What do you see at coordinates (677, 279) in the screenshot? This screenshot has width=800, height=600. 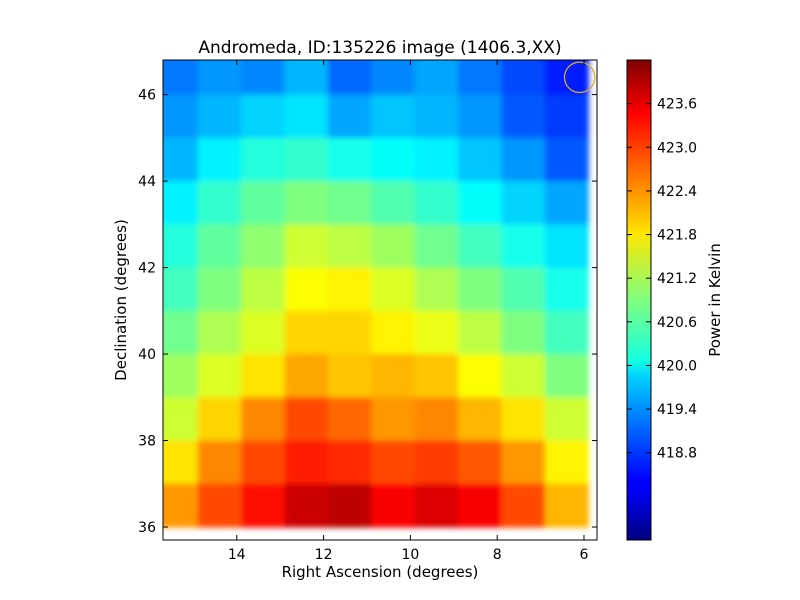 I see `colorbar-tick-label: 421.2` at bounding box center [677, 279].